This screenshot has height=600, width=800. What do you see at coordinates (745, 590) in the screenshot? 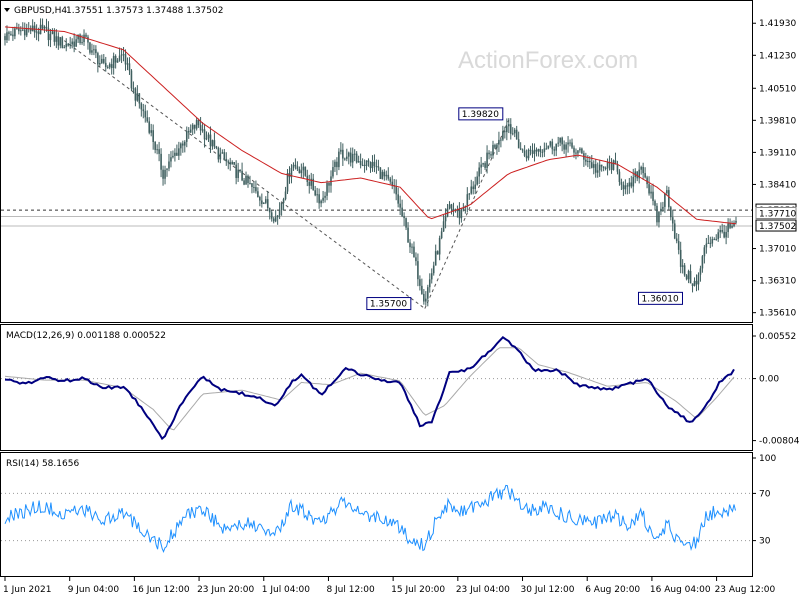
I see `time-tick-label-11: 23 Aug 12:00` at bounding box center [745, 590].